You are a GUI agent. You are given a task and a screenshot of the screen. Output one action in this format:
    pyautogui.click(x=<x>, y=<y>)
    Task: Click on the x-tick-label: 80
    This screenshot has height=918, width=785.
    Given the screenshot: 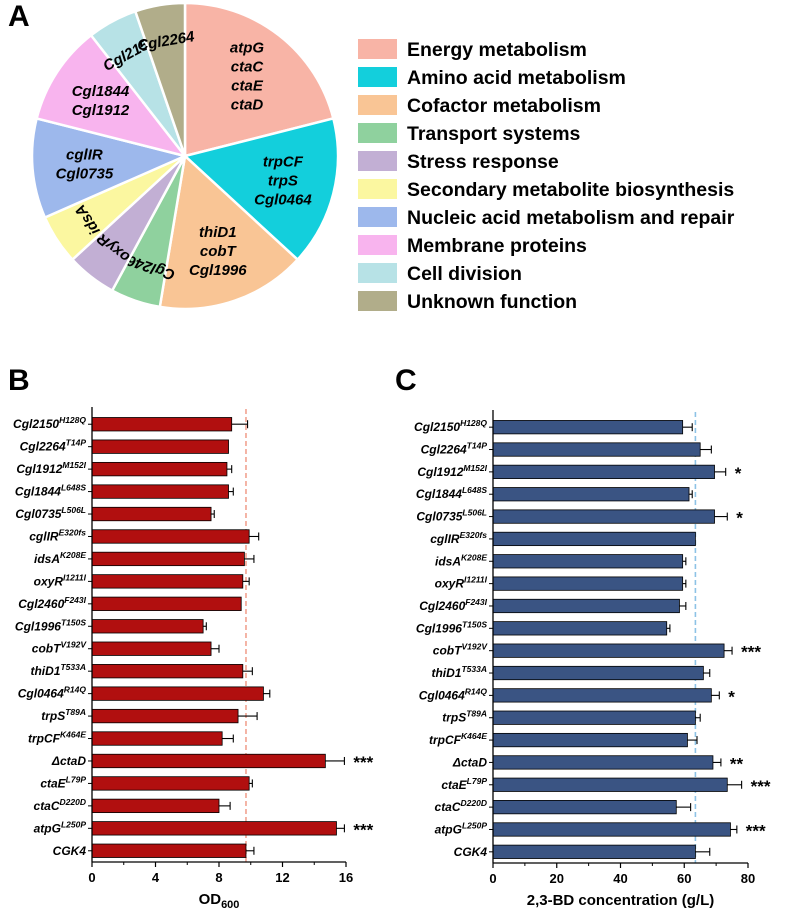 What is the action you would take?
    pyautogui.click(x=748, y=878)
    